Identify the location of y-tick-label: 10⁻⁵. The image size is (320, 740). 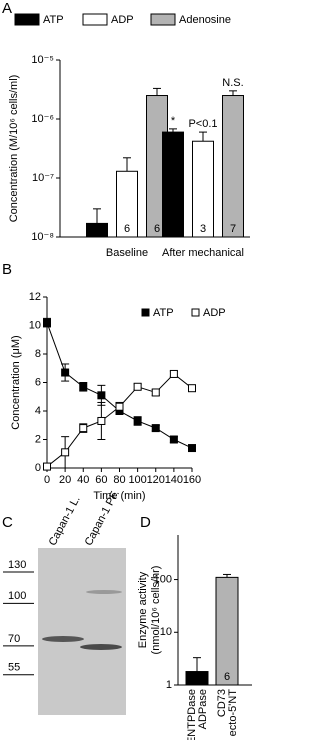
(42, 60).